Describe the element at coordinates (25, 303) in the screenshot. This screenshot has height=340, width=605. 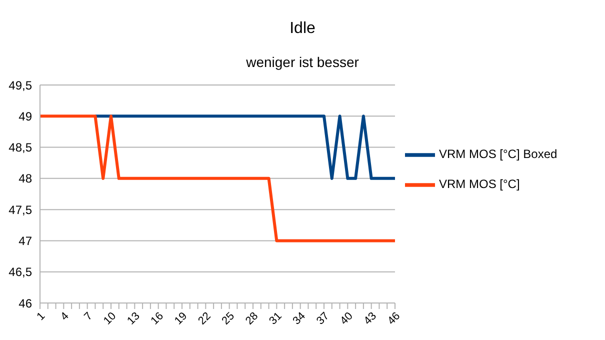
I see `y-tick-label: 46` at that location.